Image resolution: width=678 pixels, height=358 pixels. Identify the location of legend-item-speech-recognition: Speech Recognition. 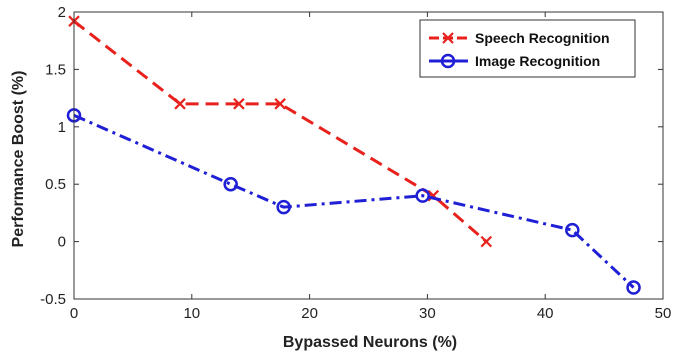
(519, 38).